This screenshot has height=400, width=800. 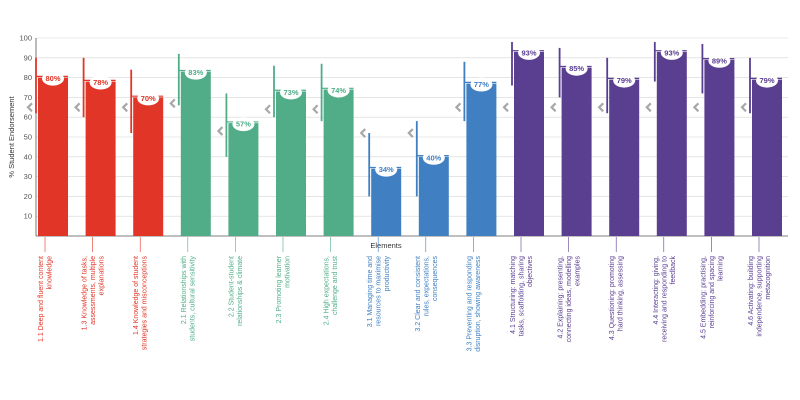 What do you see at coordinates (46, 299) in the screenshot?
I see `category-label: 1.1 Deep and fluent content knowledge` at bounding box center [46, 299].